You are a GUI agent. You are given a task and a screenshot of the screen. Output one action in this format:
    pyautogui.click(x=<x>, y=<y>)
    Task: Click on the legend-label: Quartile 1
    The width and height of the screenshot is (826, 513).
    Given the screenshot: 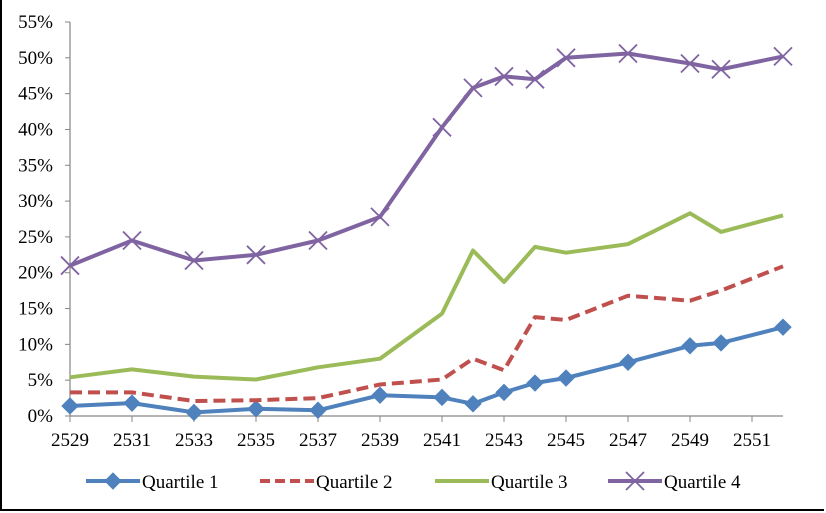 What is the action you would take?
    pyautogui.click(x=180, y=482)
    